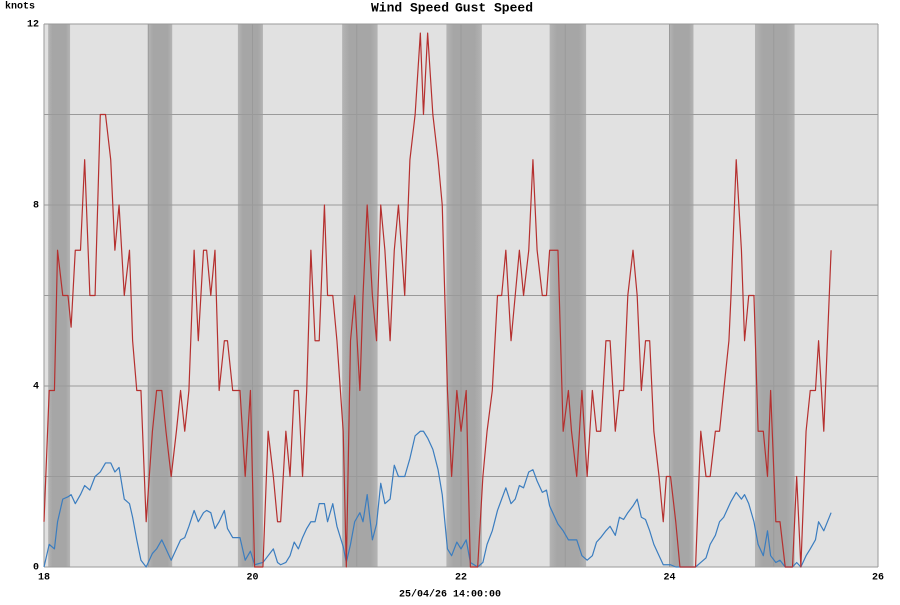 The image size is (900, 605). I want to click on y-tick-label: 12, so click(33, 25).